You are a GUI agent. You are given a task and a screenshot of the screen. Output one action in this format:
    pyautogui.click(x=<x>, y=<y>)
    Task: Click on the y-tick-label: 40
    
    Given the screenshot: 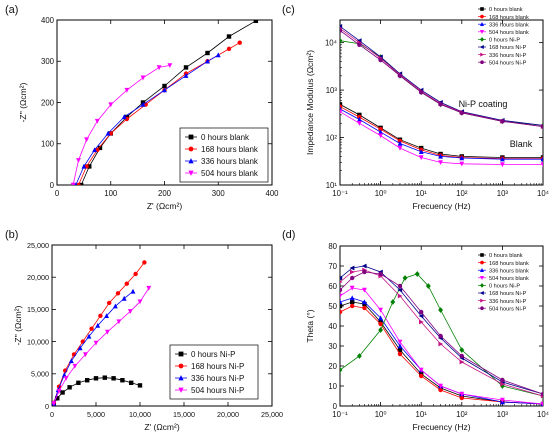 What is the action you would take?
    pyautogui.click(x=332, y=326)
    